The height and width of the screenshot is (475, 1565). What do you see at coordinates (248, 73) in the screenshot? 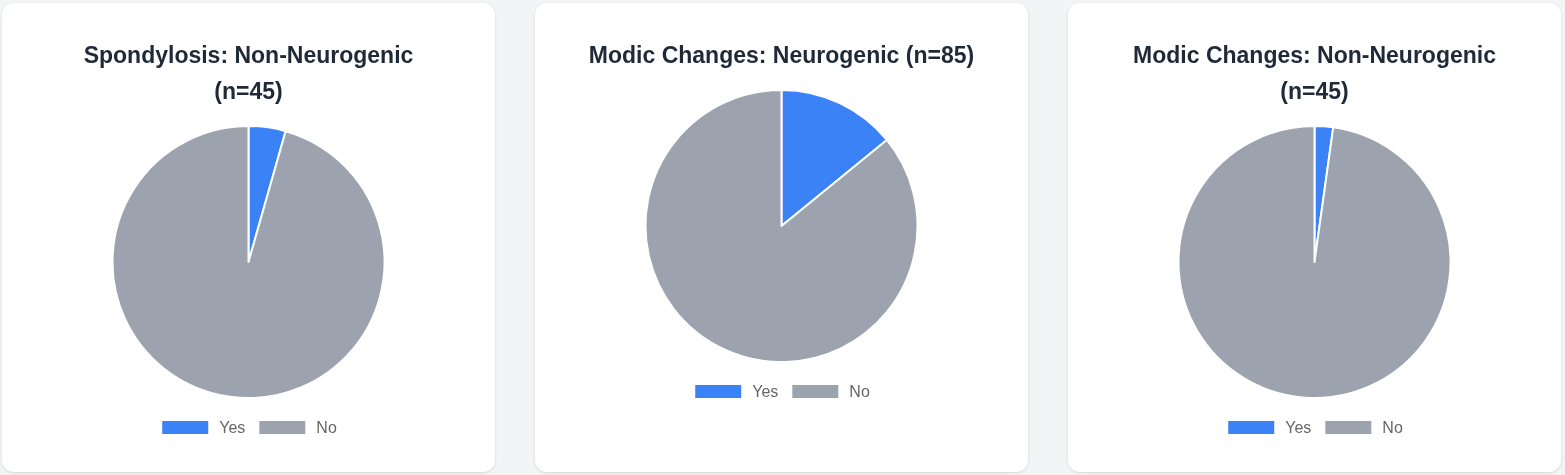
I see `chart-title: Spondylosis: Non-Neurogenic (n=45)` at bounding box center [248, 73].